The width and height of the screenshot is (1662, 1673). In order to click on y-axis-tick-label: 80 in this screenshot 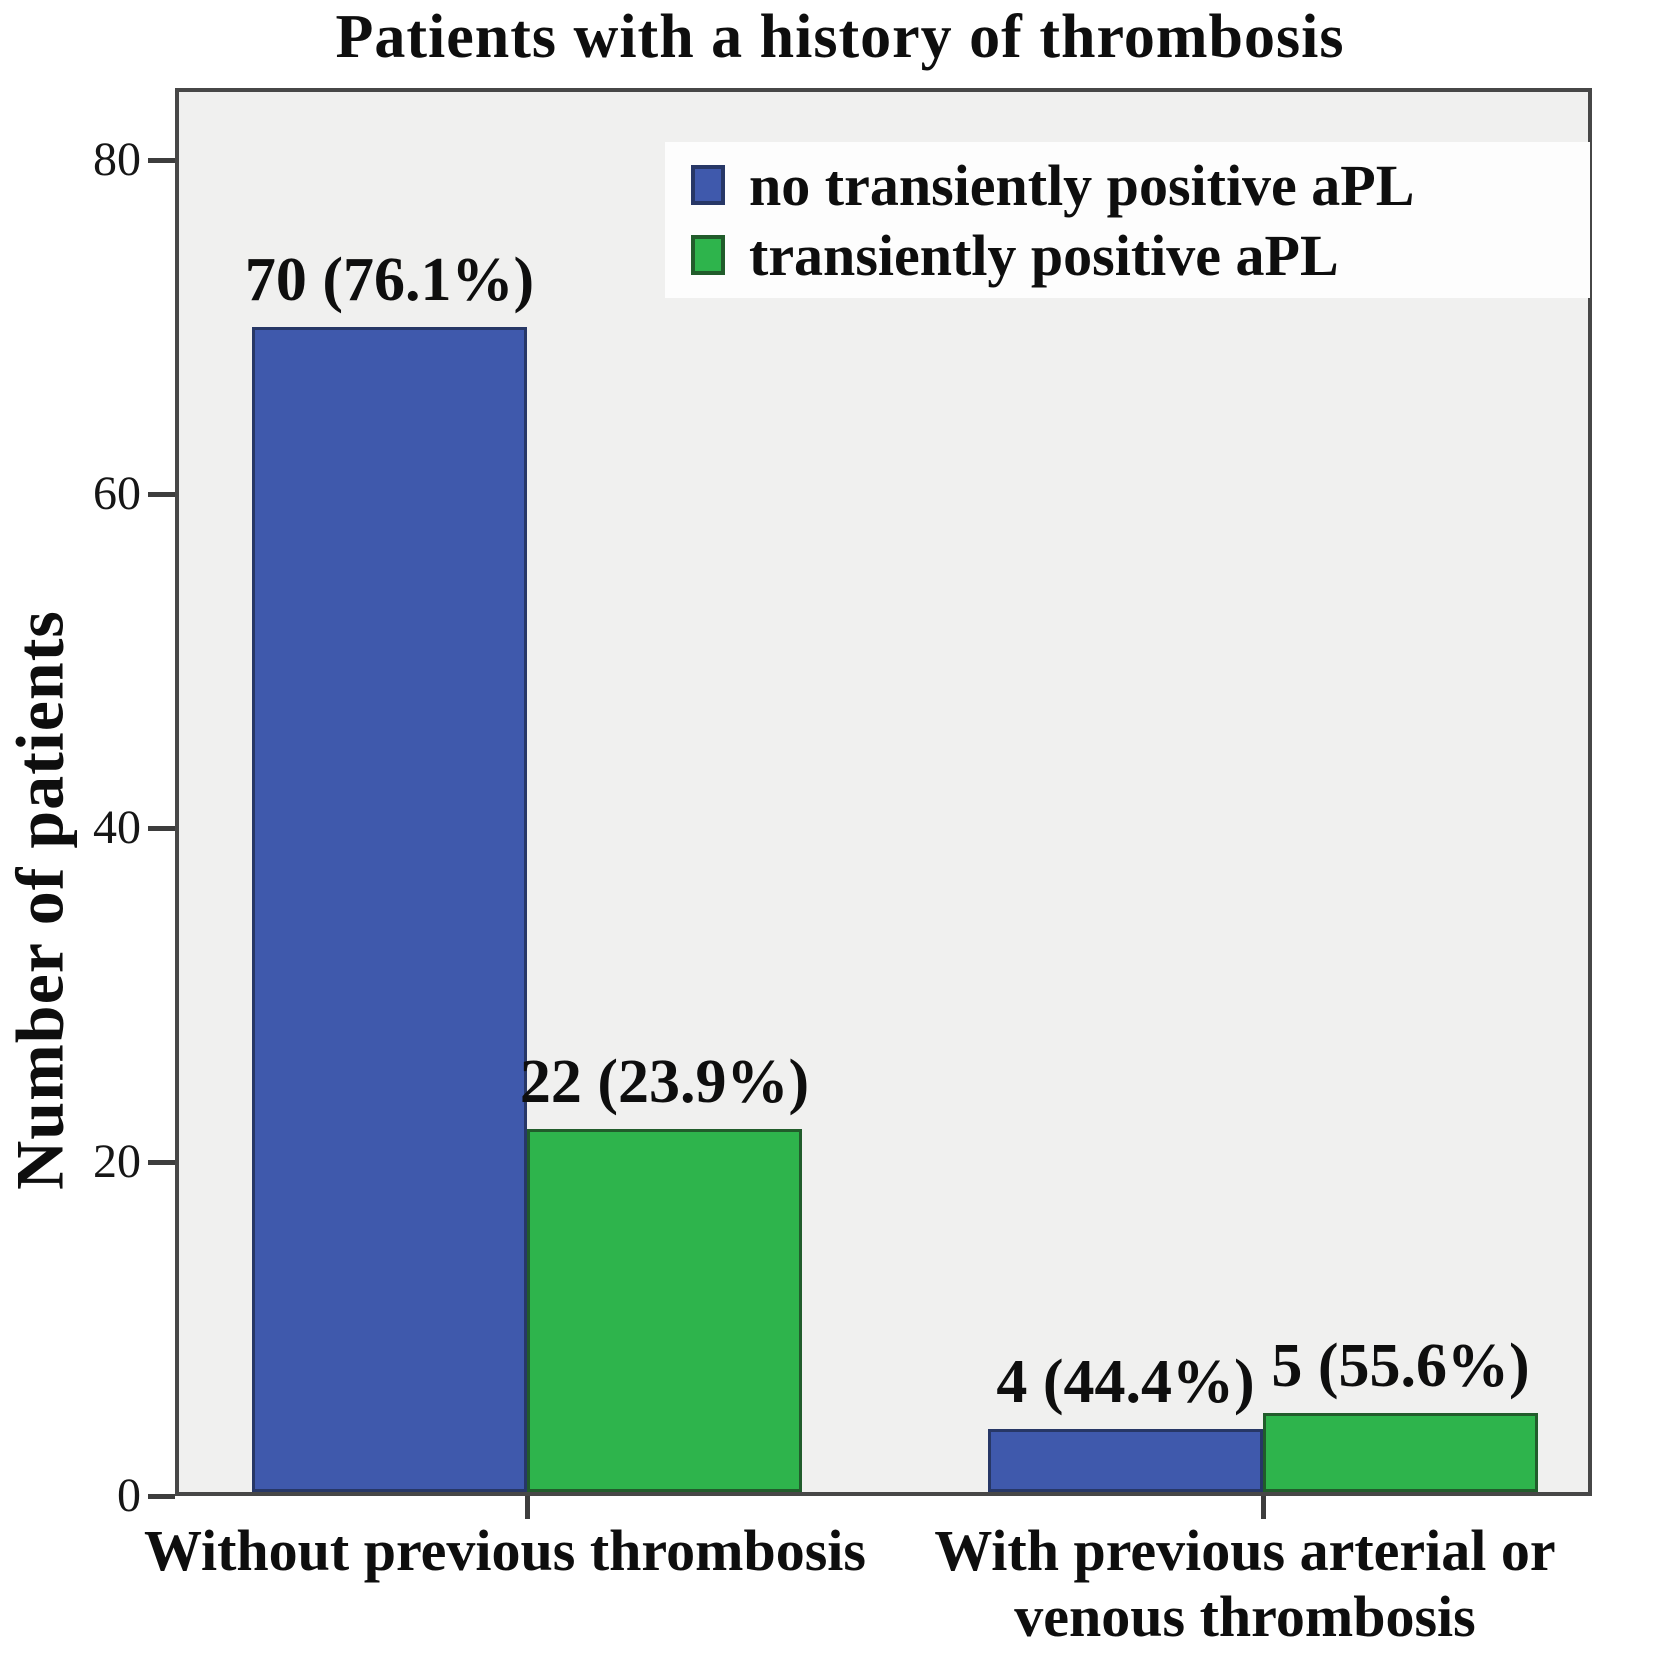, I will do `click(117, 159)`.